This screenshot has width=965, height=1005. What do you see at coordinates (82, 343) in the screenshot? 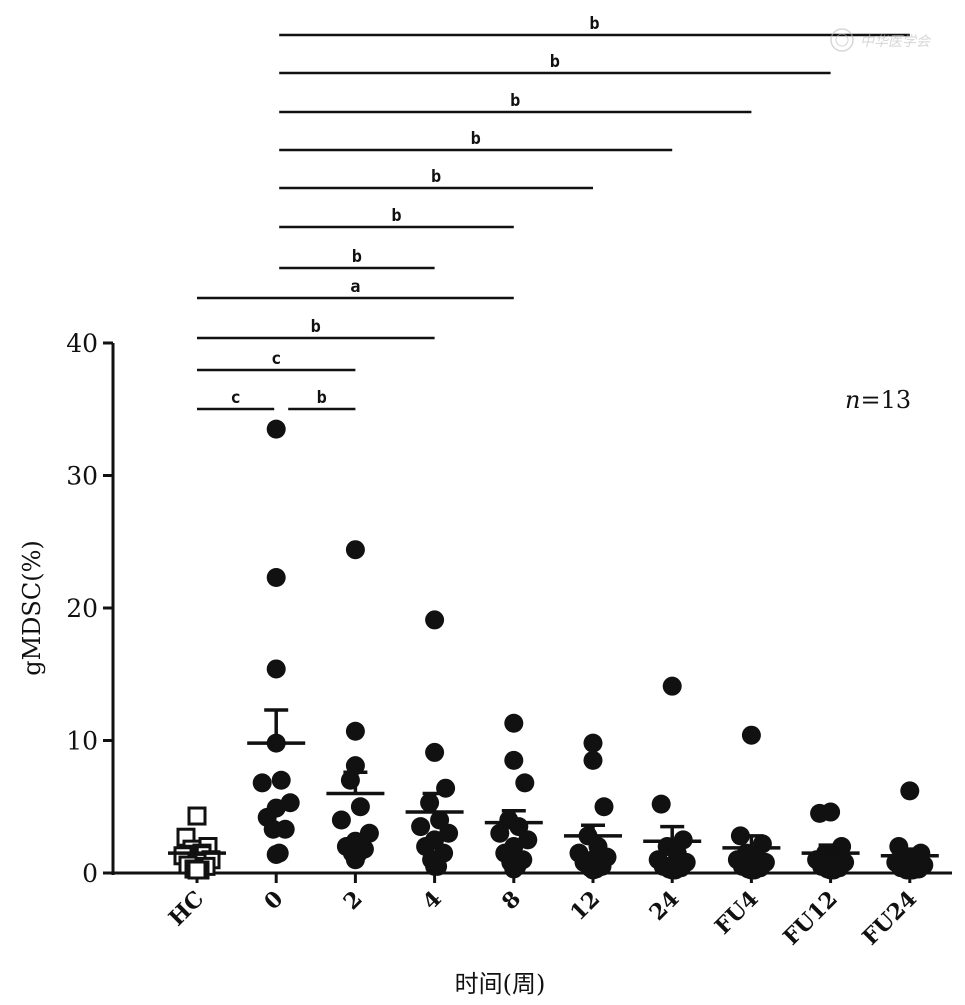
I see `y-tick-label: 40` at bounding box center [82, 343].